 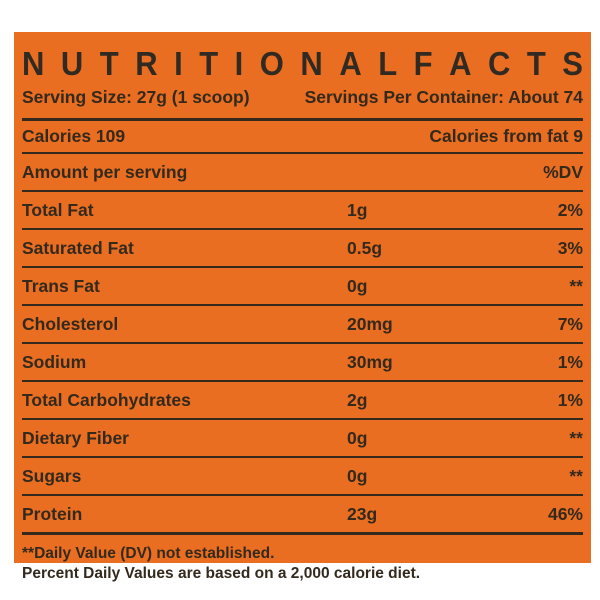 What do you see at coordinates (106, 399) in the screenshot?
I see `nutrient-name: Total Carbohydrates` at bounding box center [106, 399].